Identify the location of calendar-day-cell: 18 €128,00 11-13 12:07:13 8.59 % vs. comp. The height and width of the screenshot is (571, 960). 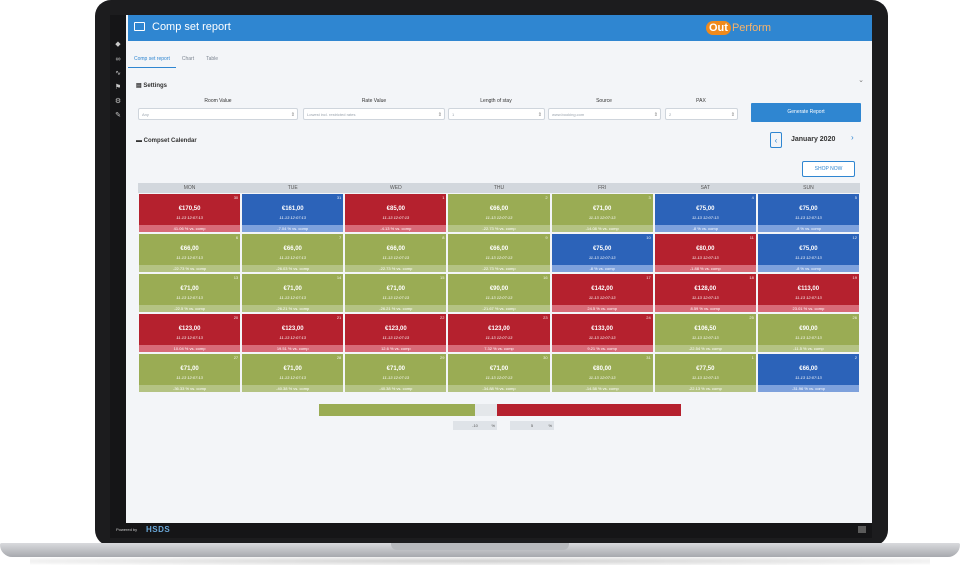
(705, 293).